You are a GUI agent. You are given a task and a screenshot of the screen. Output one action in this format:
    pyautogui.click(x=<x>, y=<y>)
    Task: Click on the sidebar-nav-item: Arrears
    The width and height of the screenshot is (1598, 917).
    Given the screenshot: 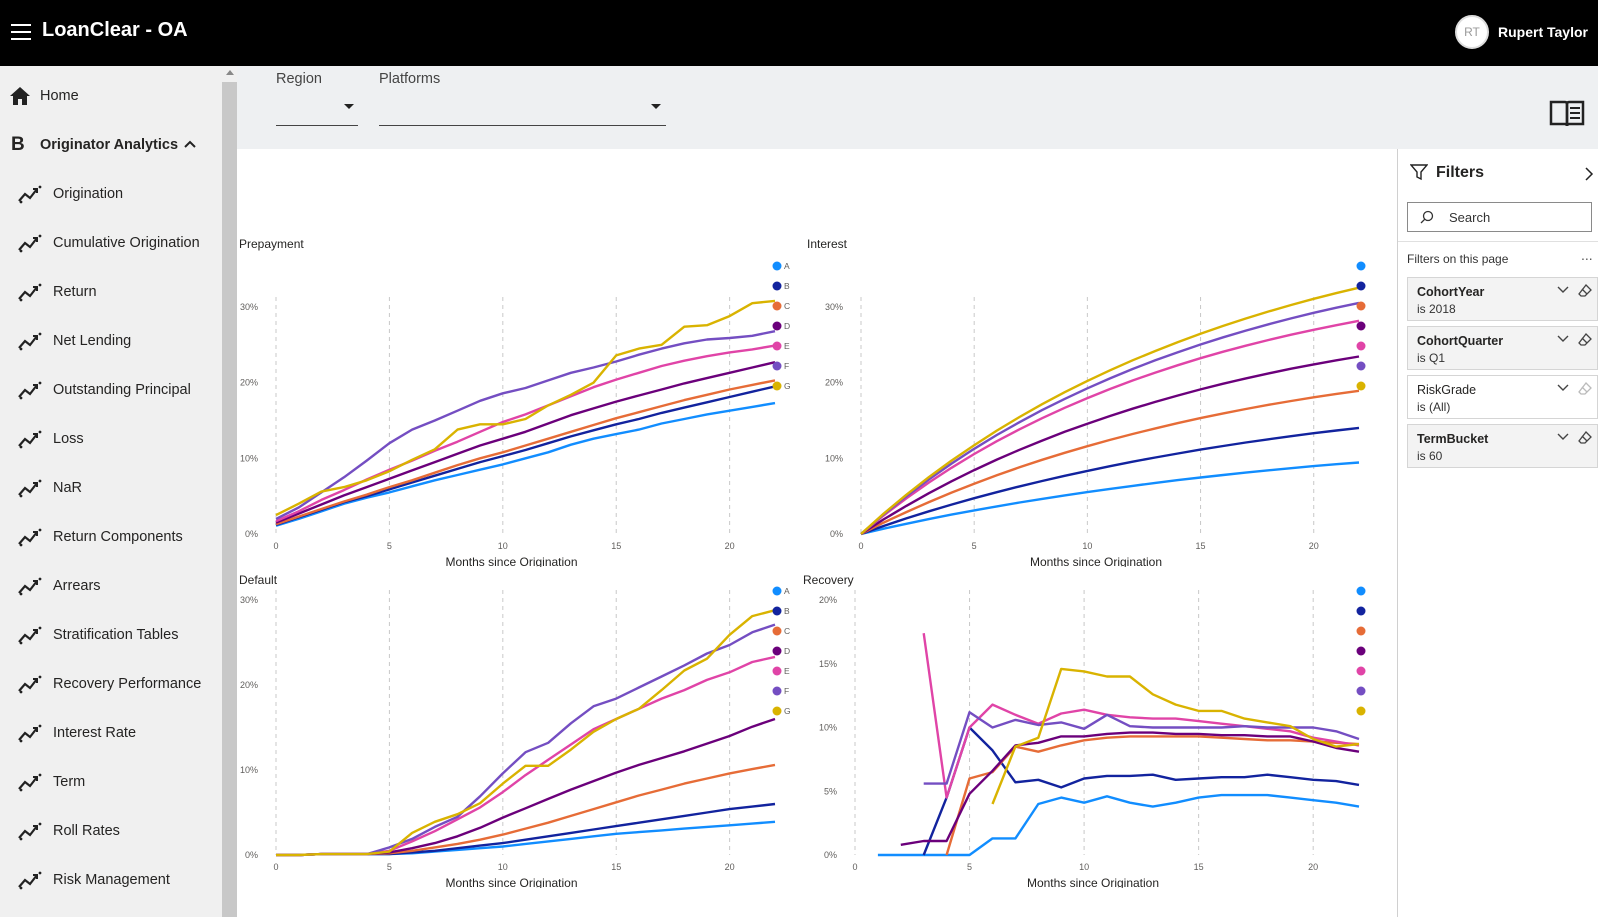 What is the action you would take?
    pyautogui.click(x=111, y=586)
    